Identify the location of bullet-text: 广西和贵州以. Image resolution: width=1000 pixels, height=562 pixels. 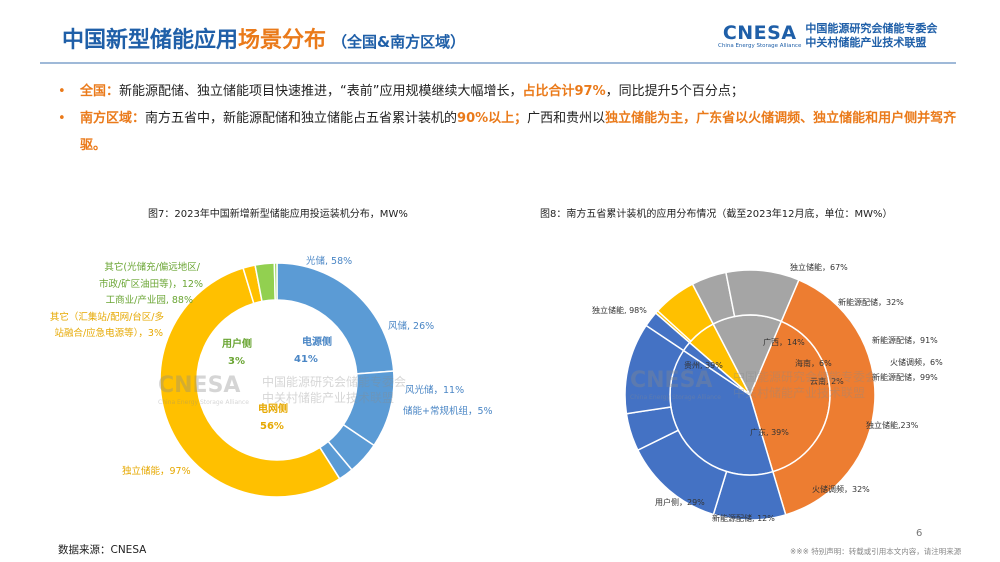
(566, 118).